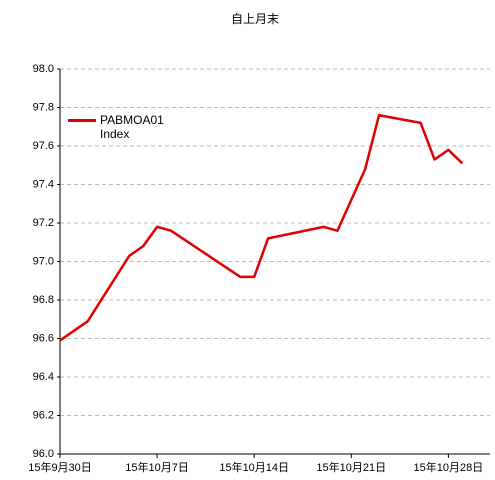 The image size is (495, 480). Describe the element at coordinates (43, 107) in the screenshot. I see `y-tick-label: 97.8` at that location.